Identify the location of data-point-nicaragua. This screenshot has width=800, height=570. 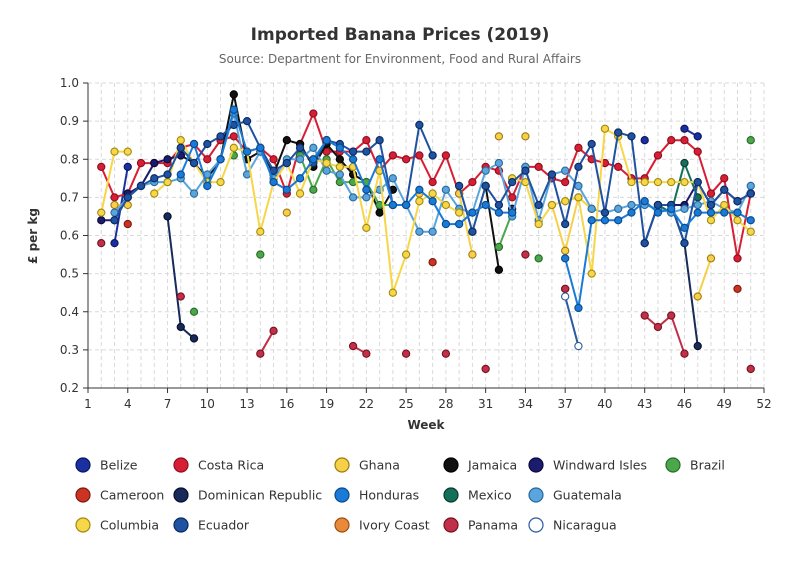
(578, 346).